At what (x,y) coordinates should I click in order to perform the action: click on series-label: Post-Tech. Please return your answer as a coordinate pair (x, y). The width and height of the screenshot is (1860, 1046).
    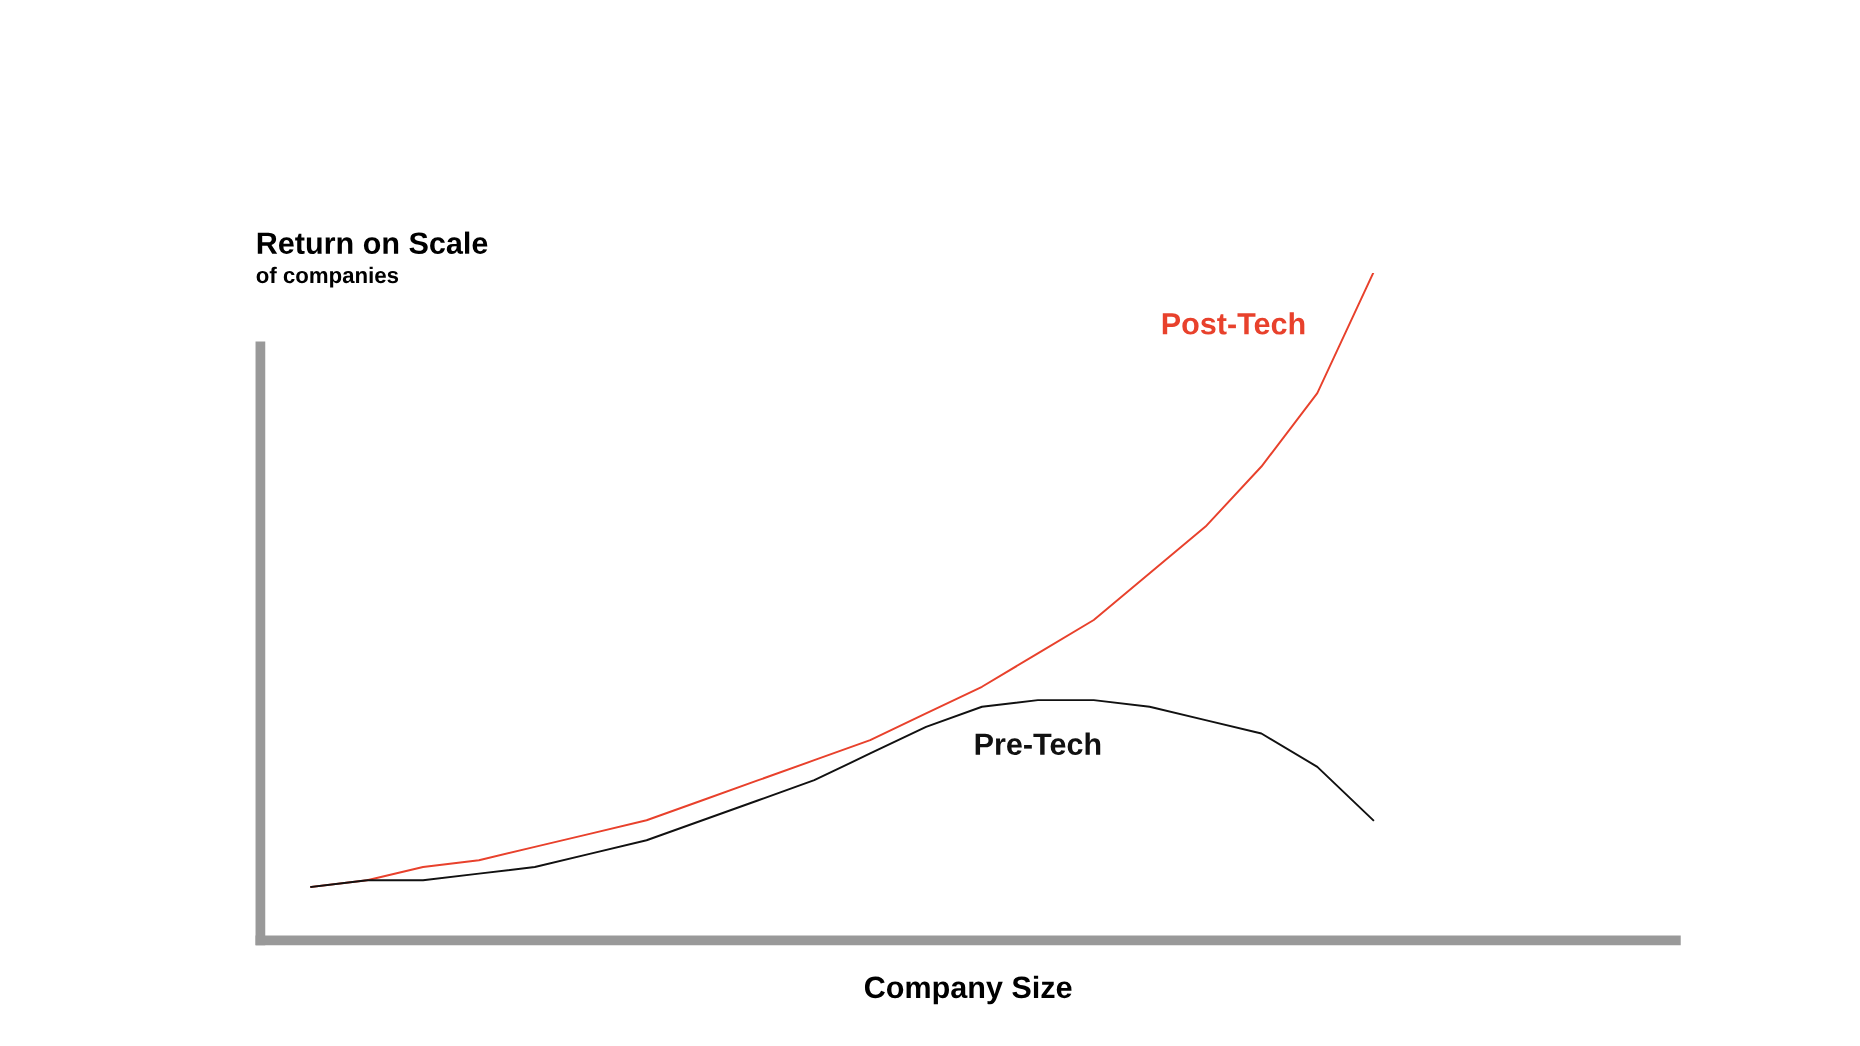
    Looking at the image, I should click on (1233, 323).